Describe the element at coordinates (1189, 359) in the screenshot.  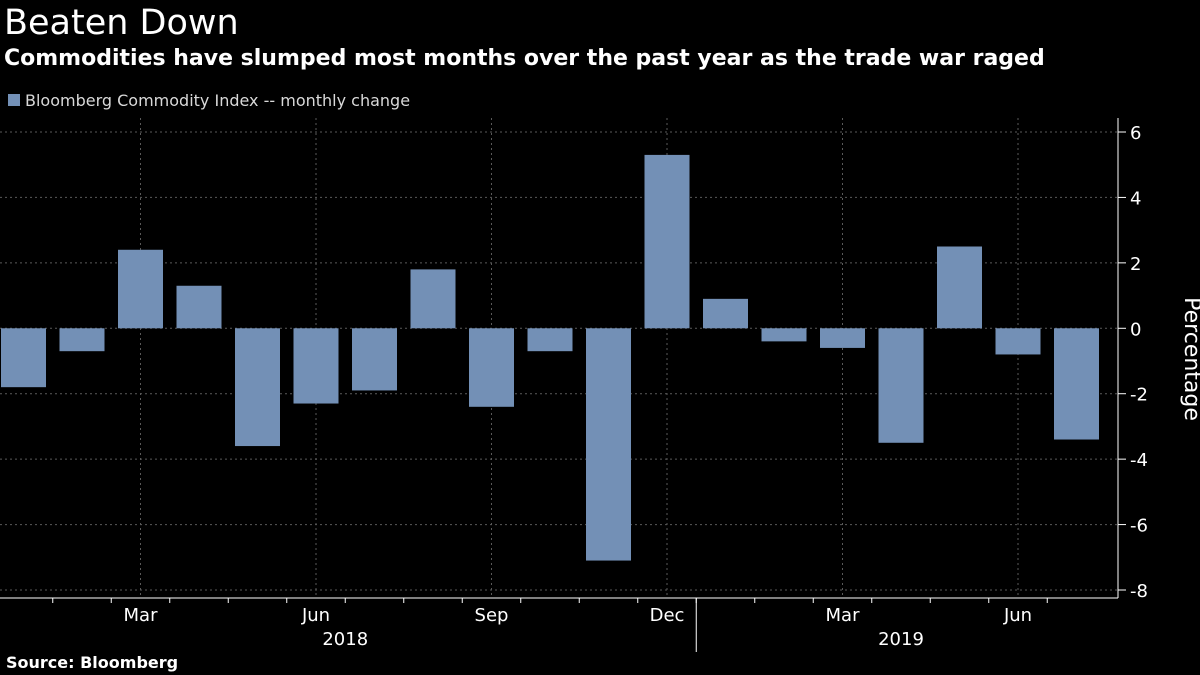
I see `y-axis-label: Percentage` at that location.